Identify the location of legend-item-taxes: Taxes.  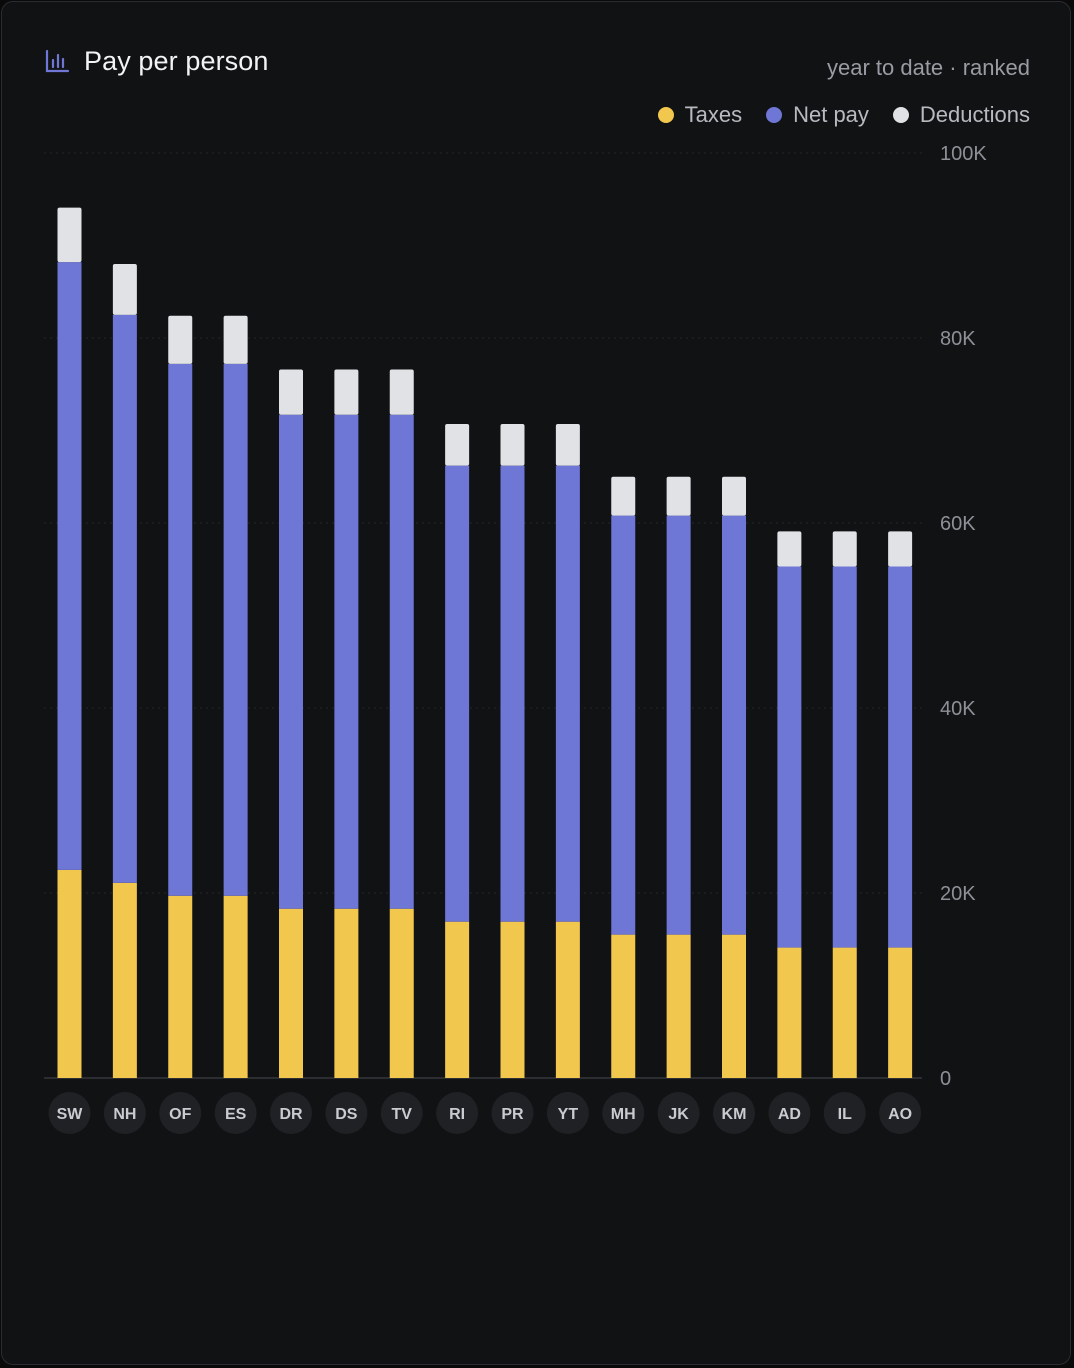
(700, 115).